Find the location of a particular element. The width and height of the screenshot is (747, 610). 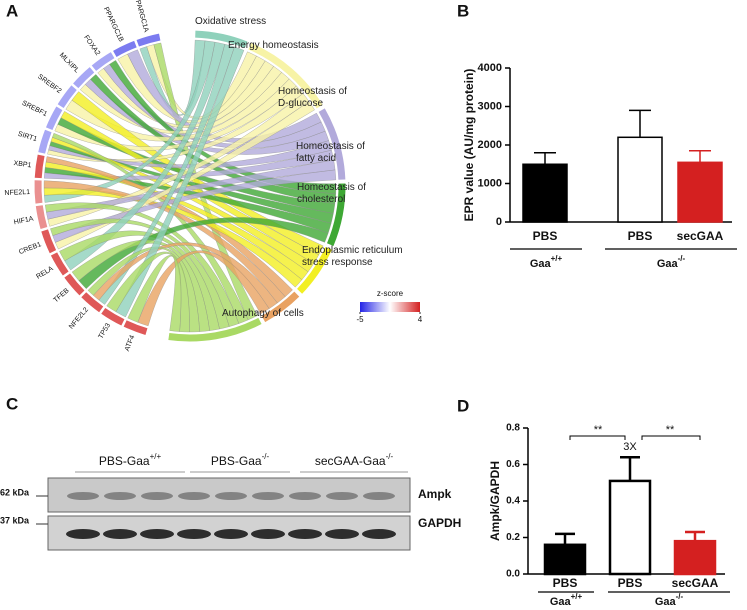

y-axis-title: EPR value (AU/mg protein) is located at coordinates (469, 145).